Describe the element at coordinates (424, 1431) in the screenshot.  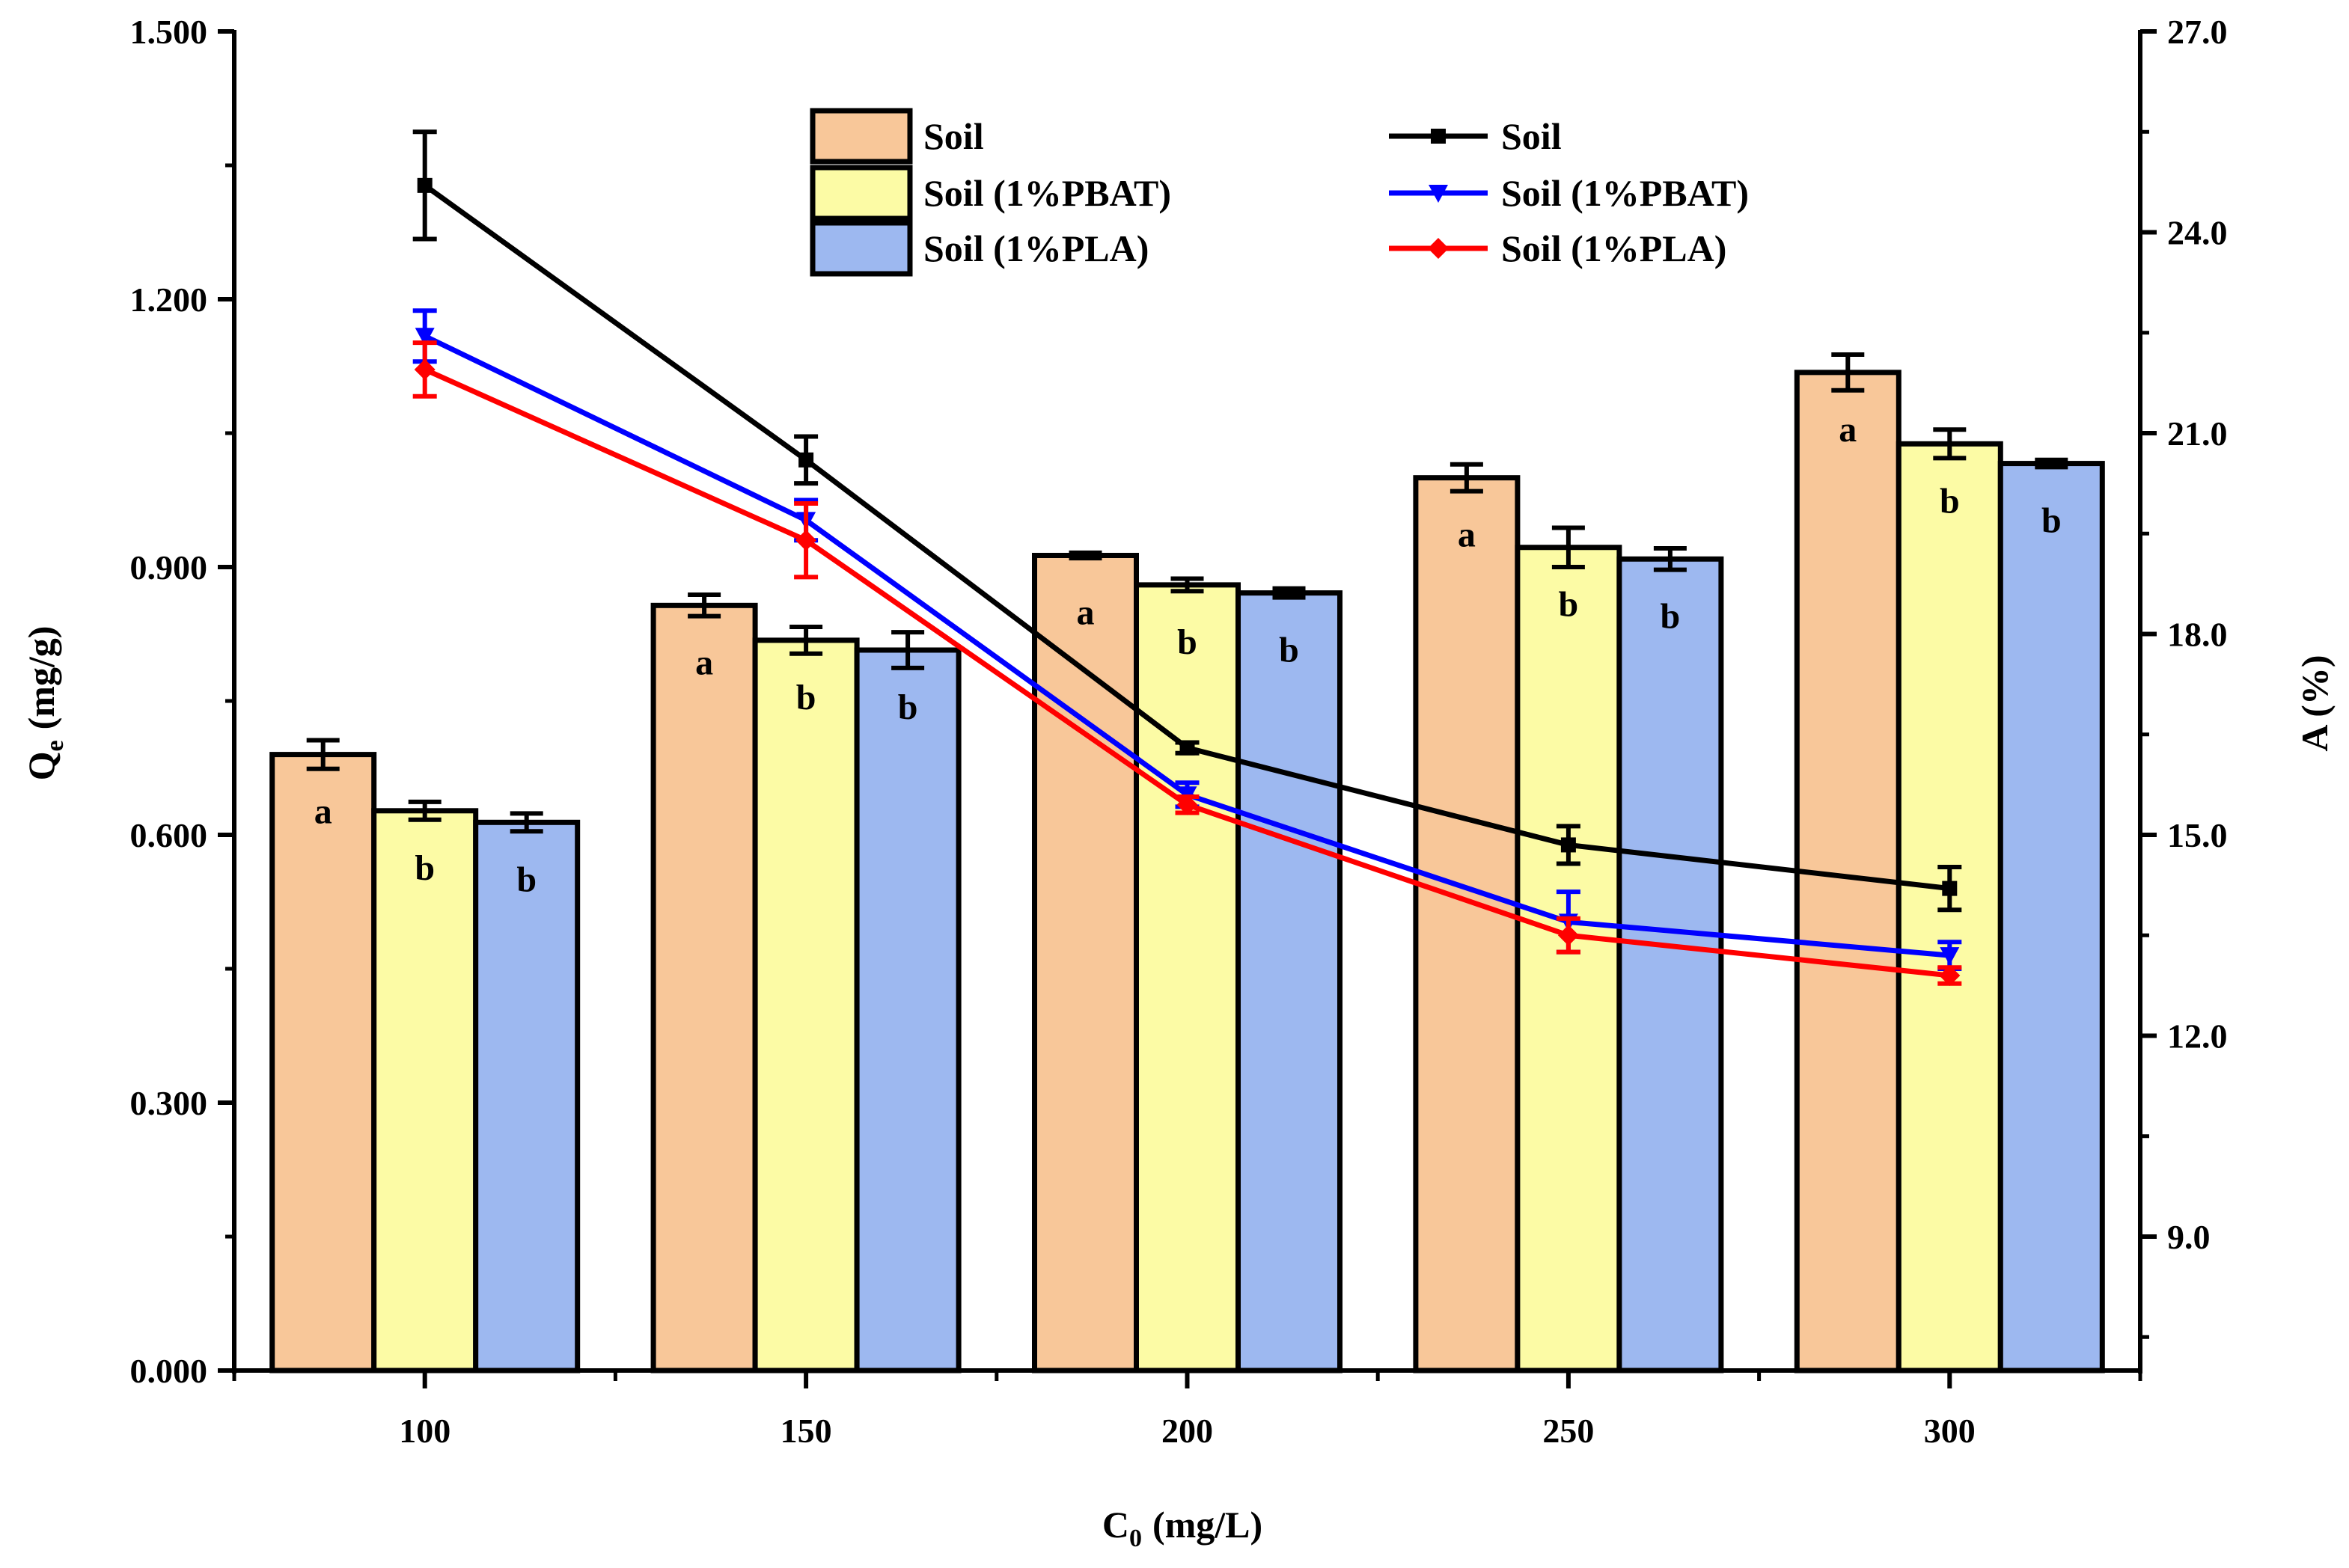
I see `x-tick-label: 100` at that location.